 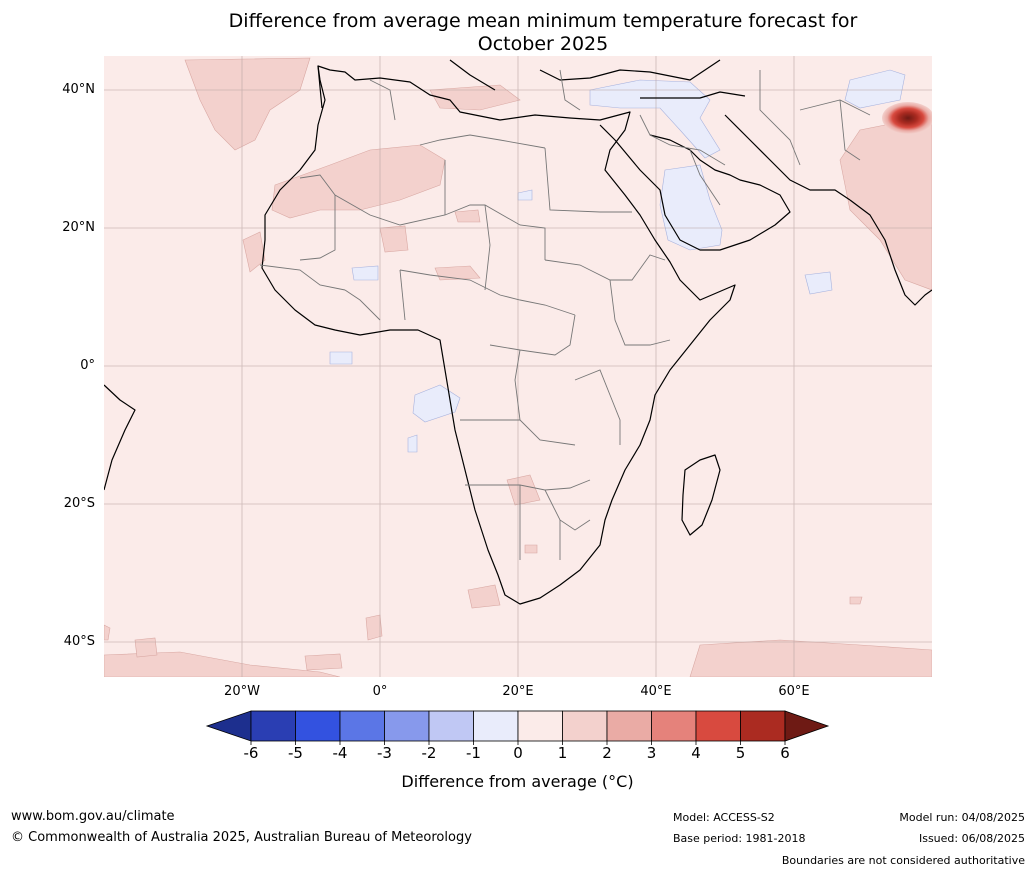 What do you see at coordinates (380, 691) in the screenshot?
I see `lon-label-0: 0°` at bounding box center [380, 691].